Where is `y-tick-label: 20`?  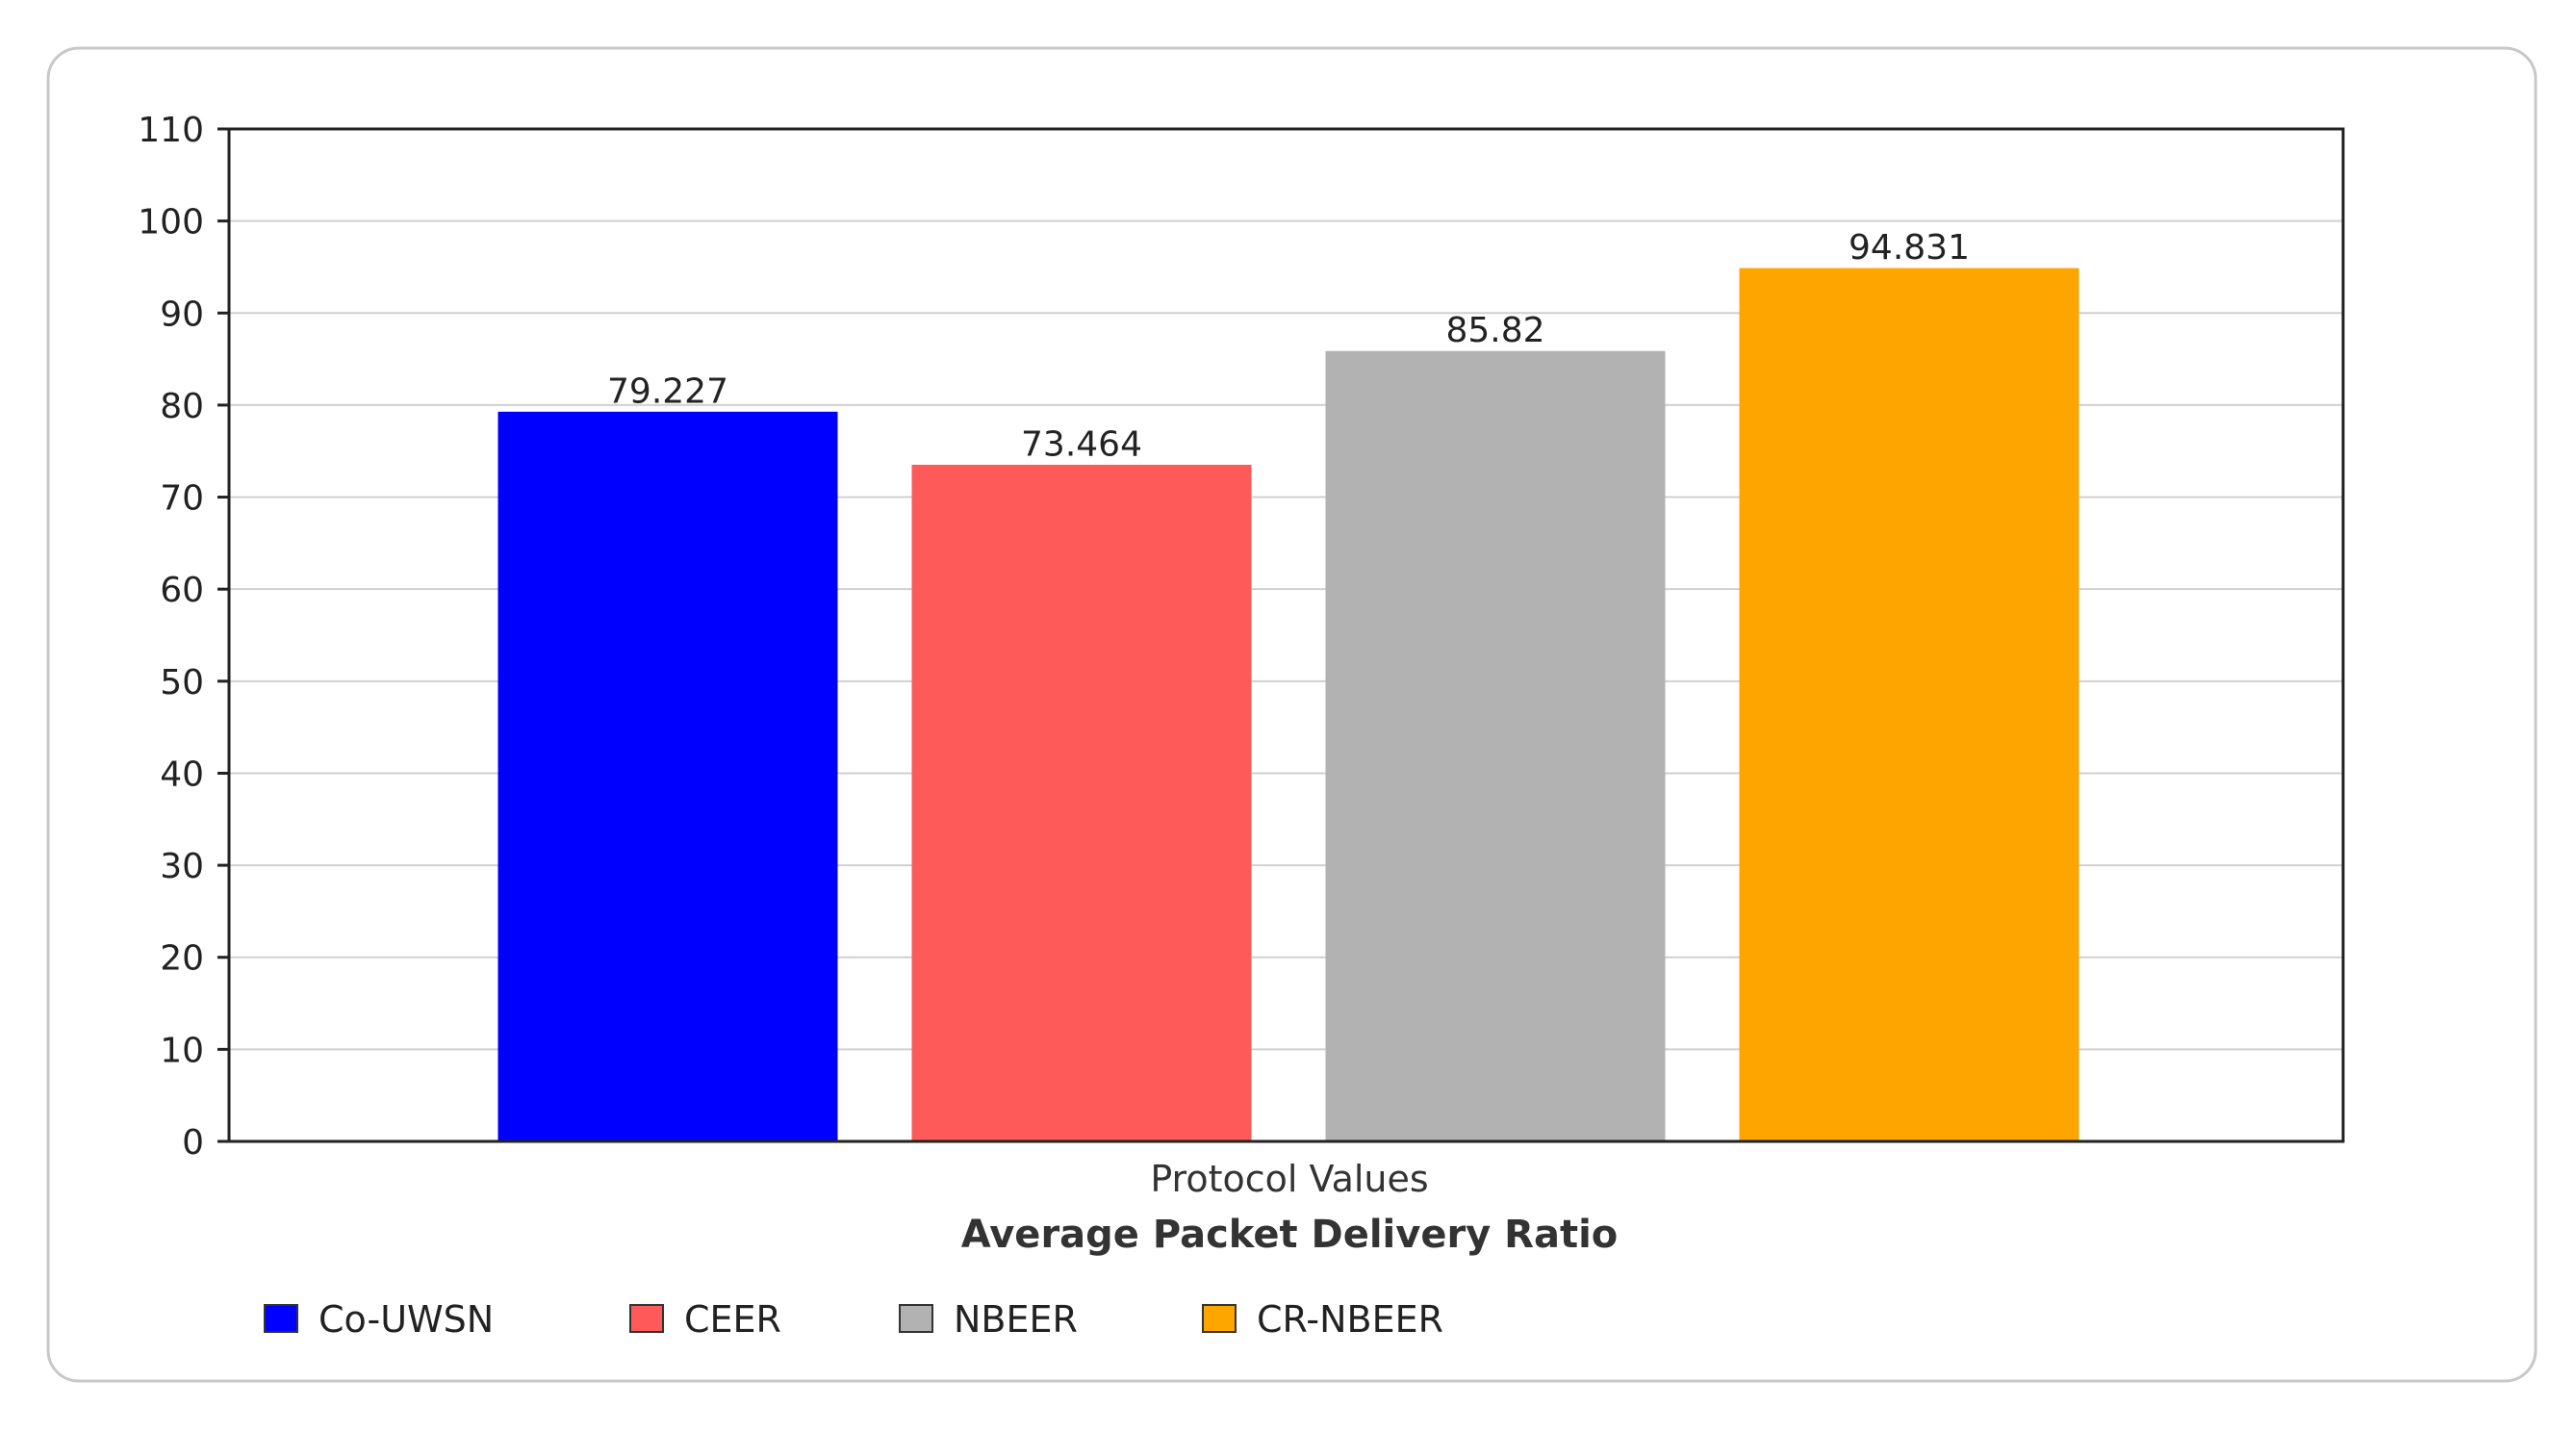
y-tick-label: 20 is located at coordinates (182, 959).